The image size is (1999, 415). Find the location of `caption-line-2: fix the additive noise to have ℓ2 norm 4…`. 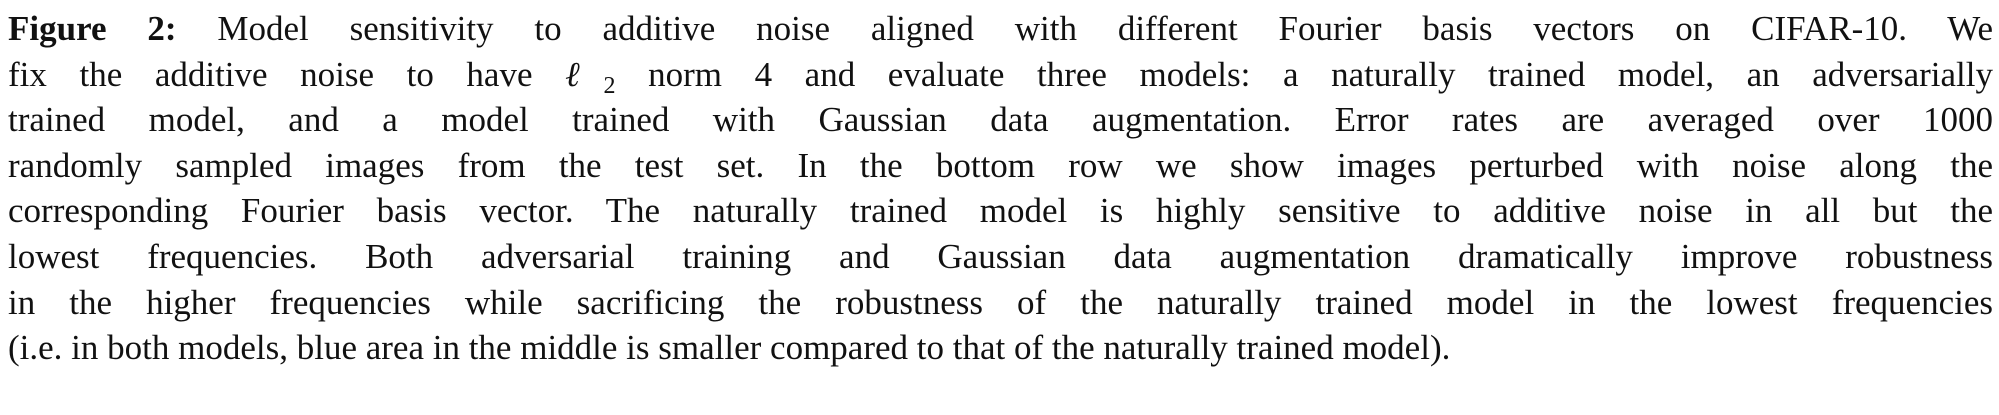

caption-line-2: fix the additive noise to have ℓ2 norm 4… is located at coordinates (1000, 75).